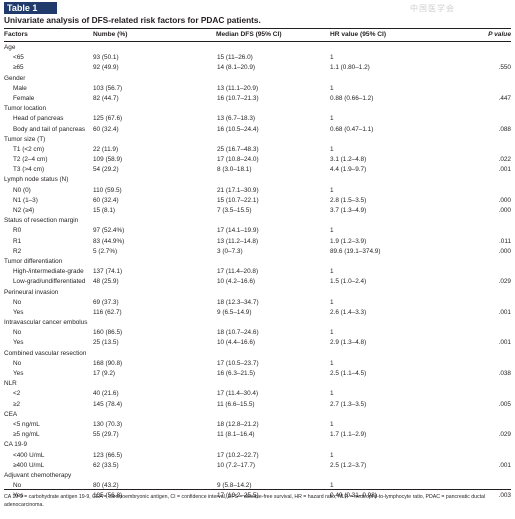 This screenshot has height=519, width=515. Describe the element at coordinates (353, 496) in the screenshot. I see `hr-cell: 0.49 (0.31–0.98)` at that location.